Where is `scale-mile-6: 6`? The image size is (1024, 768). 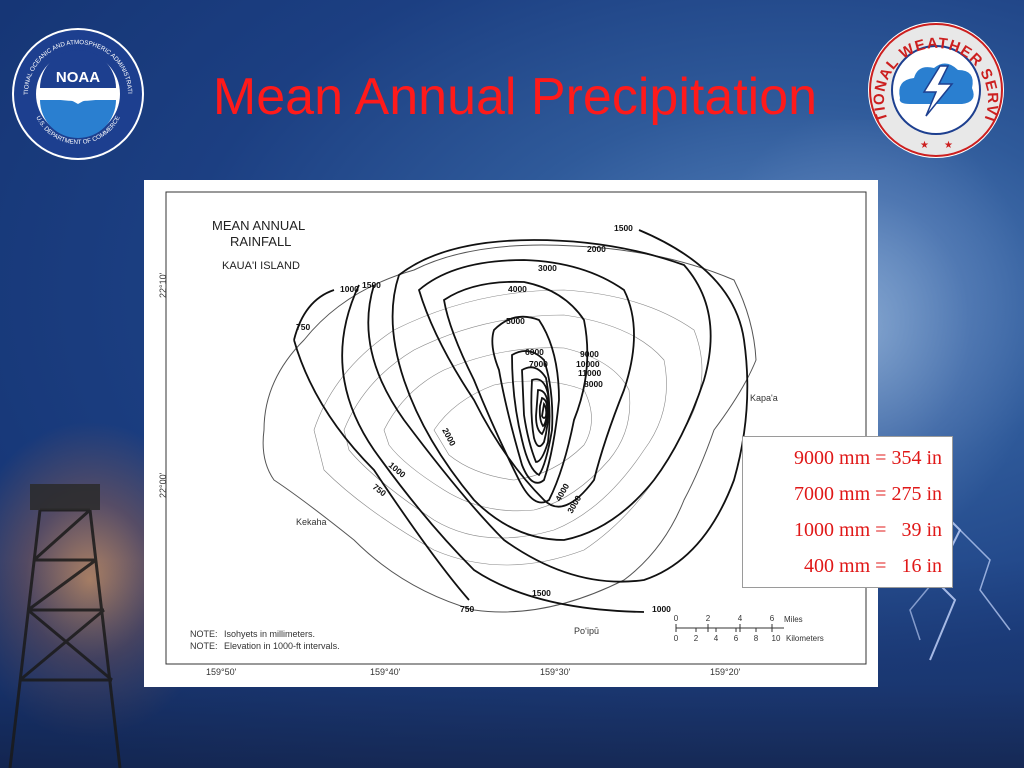 scale-mile-6: 6 is located at coordinates (772, 618).